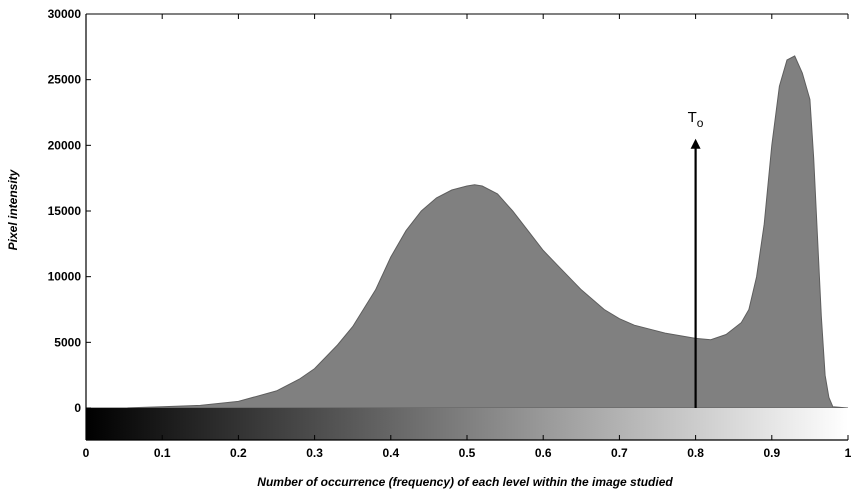 The height and width of the screenshot is (494, 852). I want to click on annotations: To, so click(696, 258).